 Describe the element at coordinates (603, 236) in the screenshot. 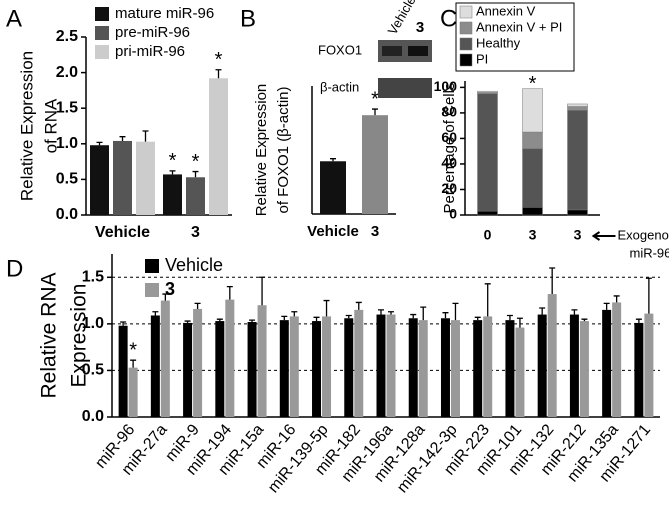

I see `annotation-arrow` at that location.